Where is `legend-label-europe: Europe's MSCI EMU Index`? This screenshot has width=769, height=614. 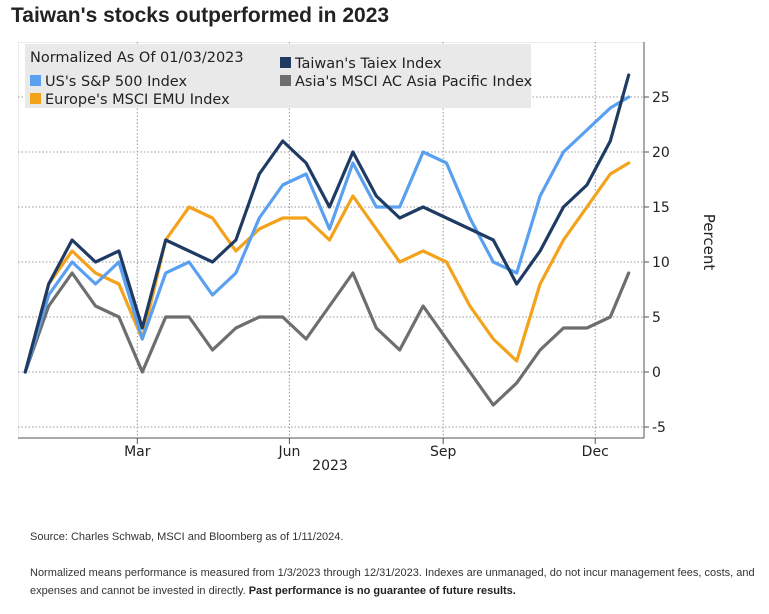
legend-label-europe: Europe's MSCI EMU Index is located at coordinates (137, 100).